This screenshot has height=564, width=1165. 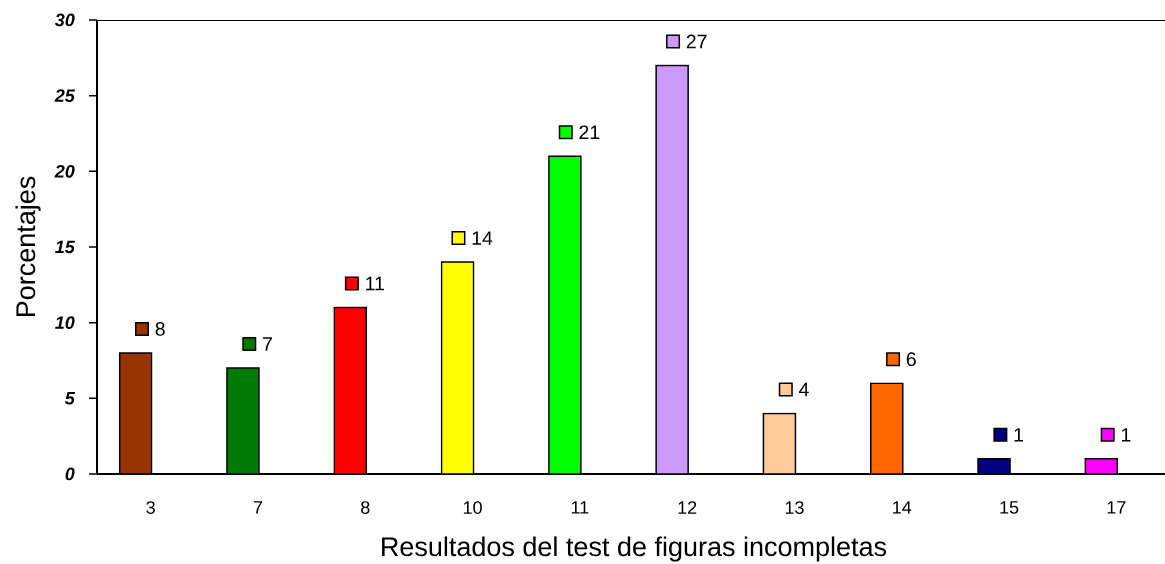 What do you see at coordinates (482, 238) in the screenshot?
I see `data-label: 14` at bounding box center [482, 238].